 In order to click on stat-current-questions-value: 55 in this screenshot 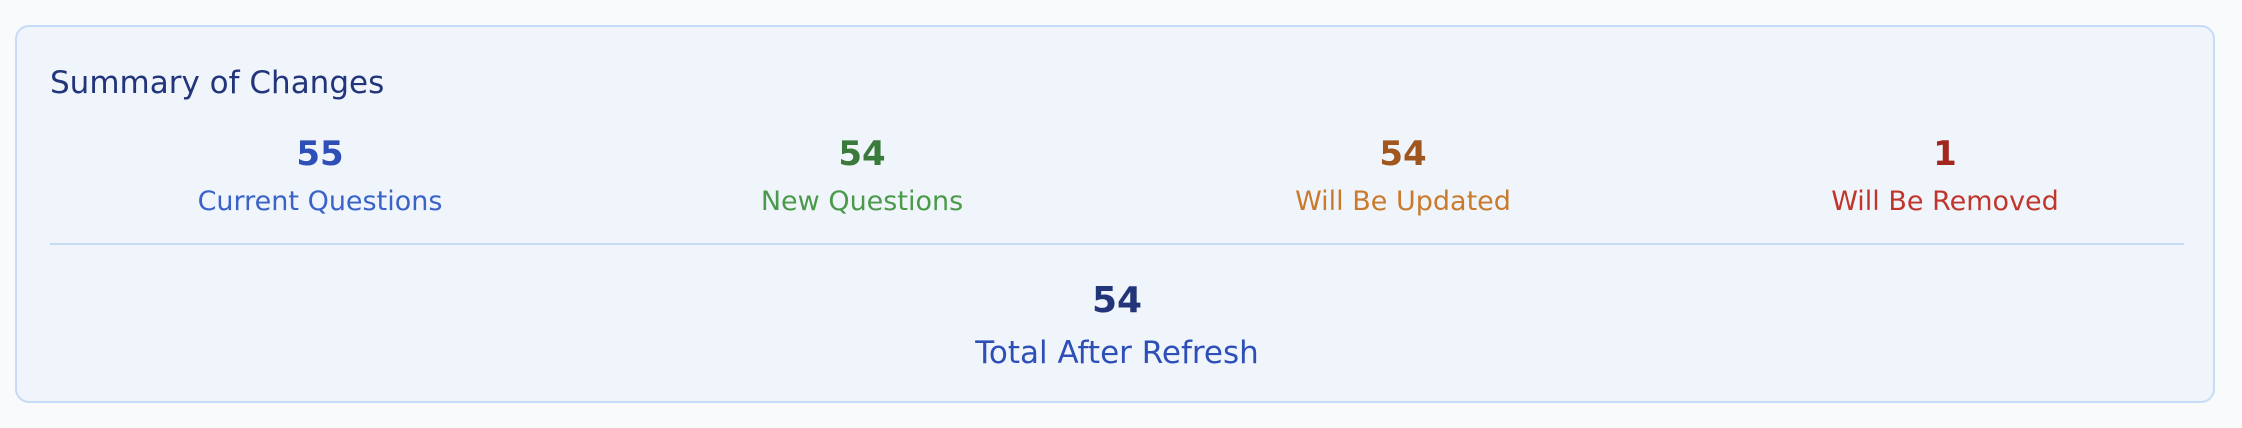, I will do `click(320, 154)`.